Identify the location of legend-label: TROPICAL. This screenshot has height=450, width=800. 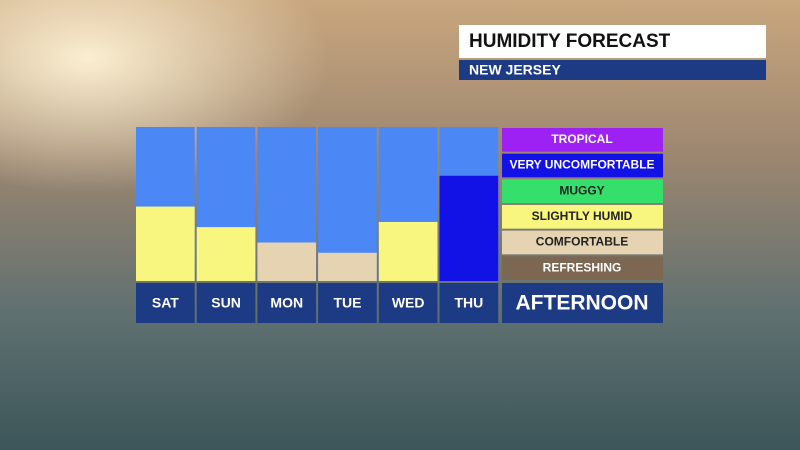
(581, 139).